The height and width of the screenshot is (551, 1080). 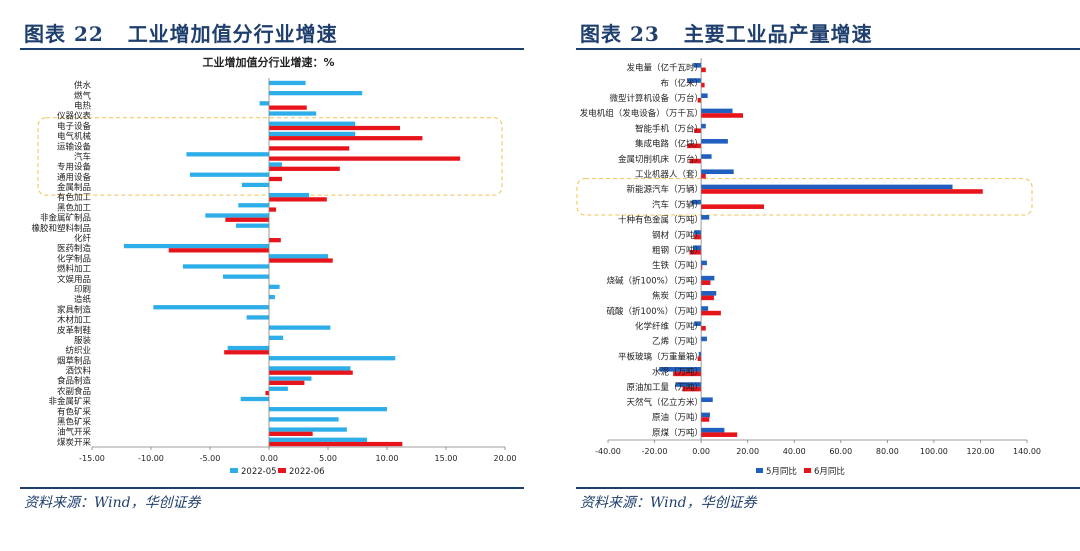 What do you see at coordinates (74, 269) in the screenshot?
I see `category-label: 燃料加工` at bounding box center [74, 269].